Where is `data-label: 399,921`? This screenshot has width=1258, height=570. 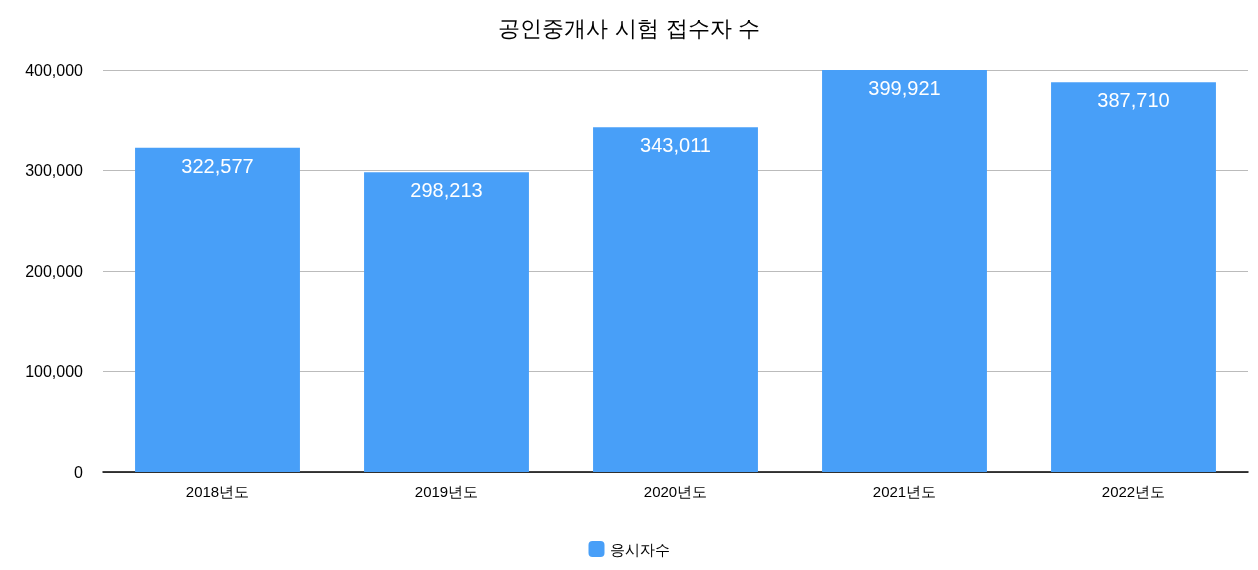 data-label: 399,921 is located at coordinates (904, 88).